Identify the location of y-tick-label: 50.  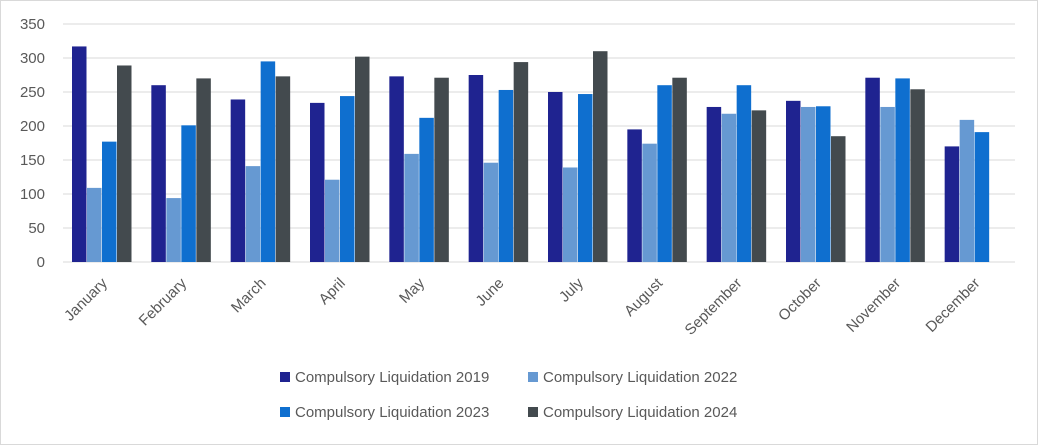
(36, 228).